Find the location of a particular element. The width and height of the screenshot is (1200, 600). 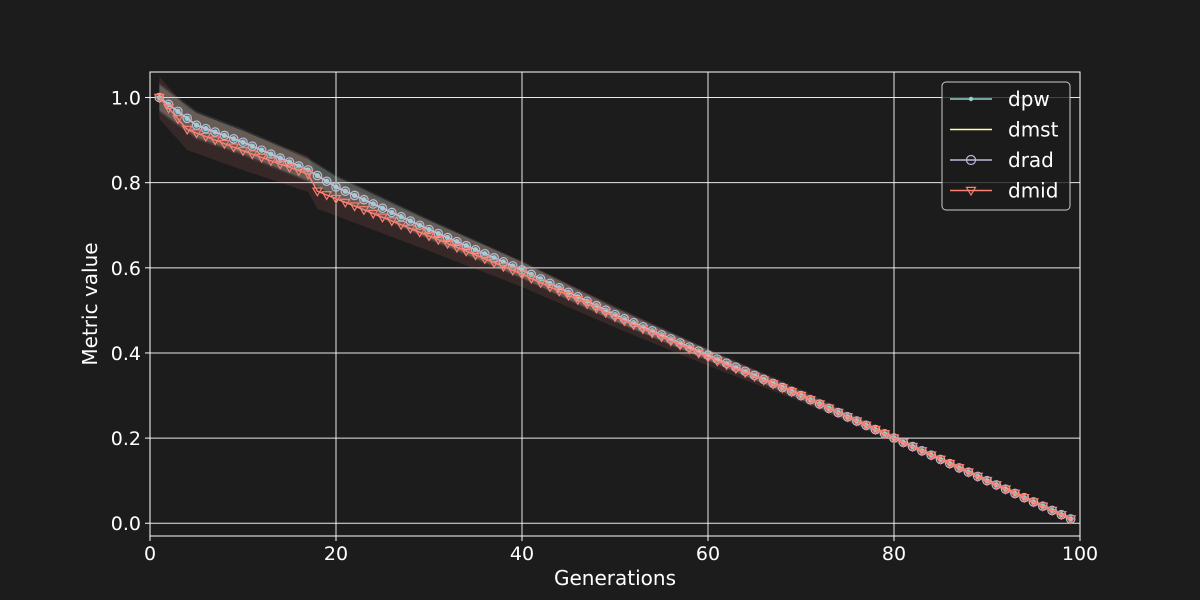

y-tick-label: 1.0 is located at coordinates (126, 99).